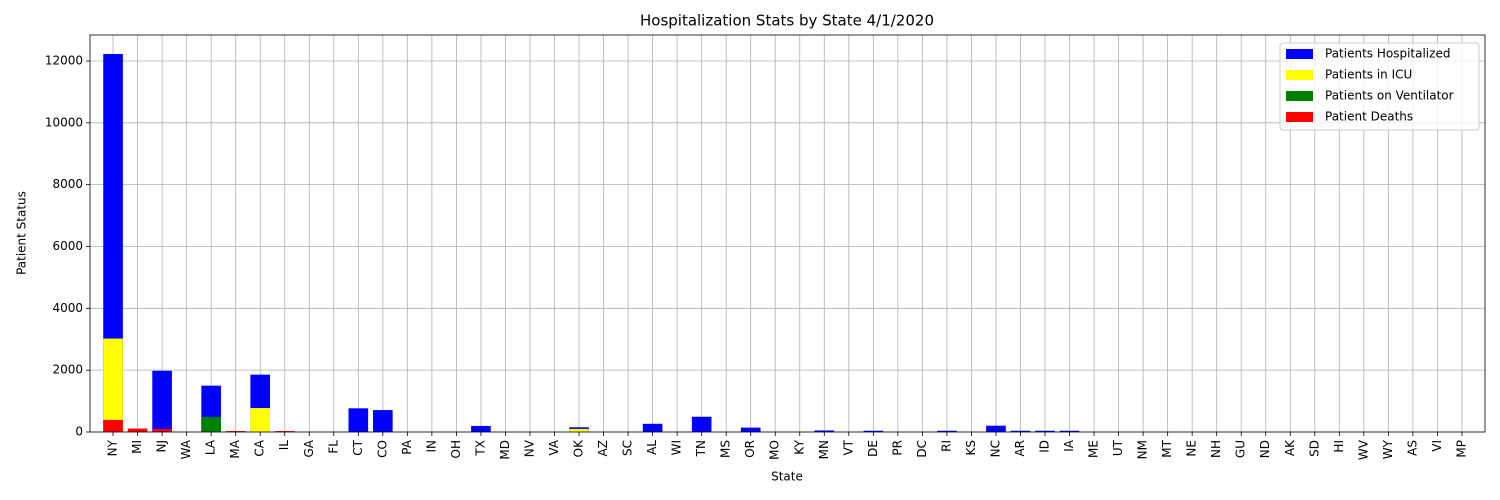  I want to click on x-tick-label: CO, so click(382, 449).